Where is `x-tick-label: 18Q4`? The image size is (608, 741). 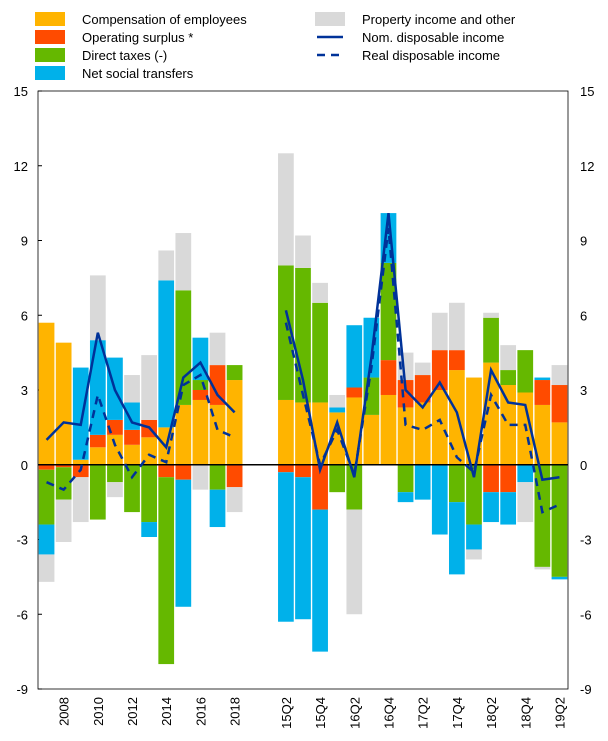
x-tick-label: 18Q4 is located at coordinates (525, 713).